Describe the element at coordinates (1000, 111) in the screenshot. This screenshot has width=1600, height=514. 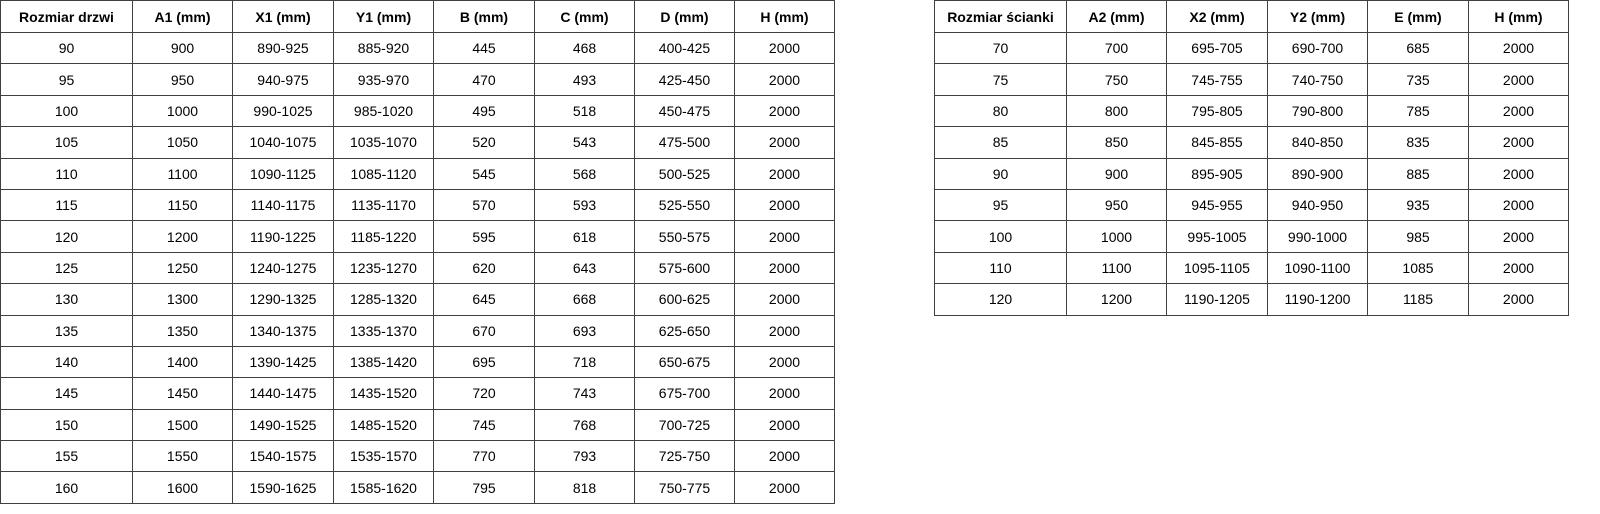
I see `table-cell: 80` at that location.